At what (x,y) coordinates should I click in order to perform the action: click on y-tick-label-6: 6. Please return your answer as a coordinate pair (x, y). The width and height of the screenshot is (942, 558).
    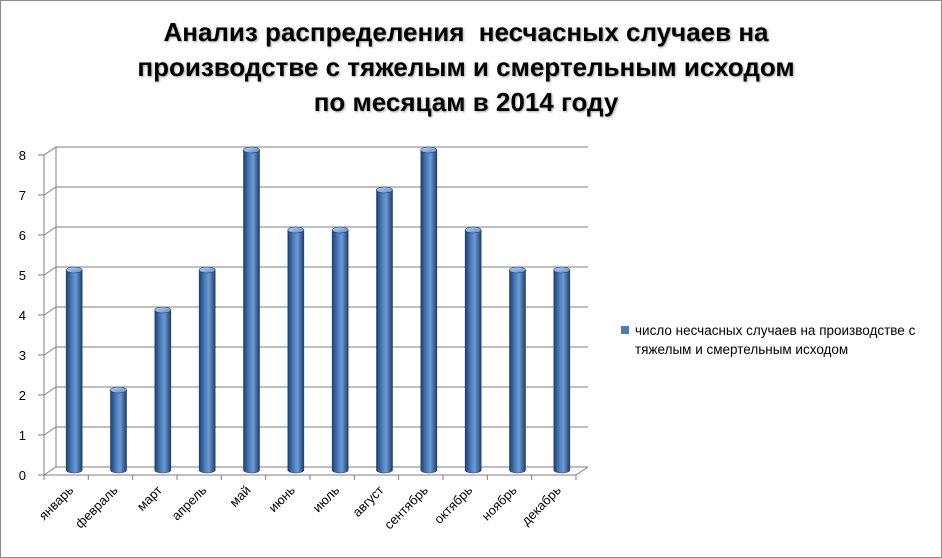
    Looking at the image, I should click on (22, 235).